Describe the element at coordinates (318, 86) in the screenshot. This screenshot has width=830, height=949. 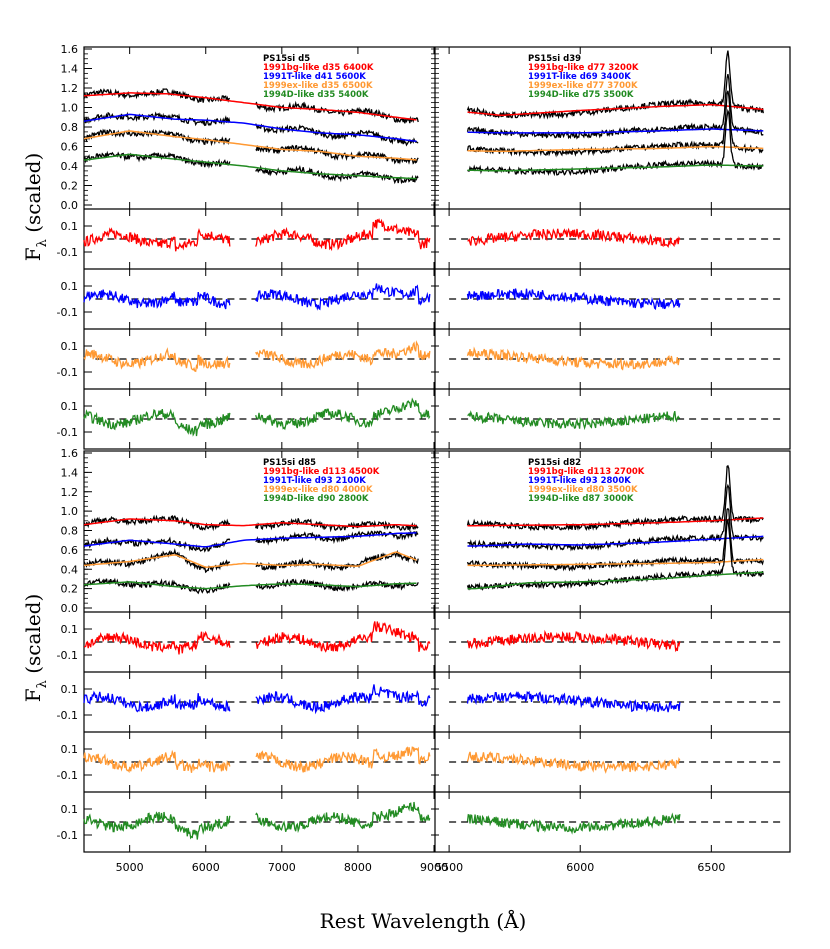
I see `legend-entry: 1999ex-like d35 6500K` at that location.